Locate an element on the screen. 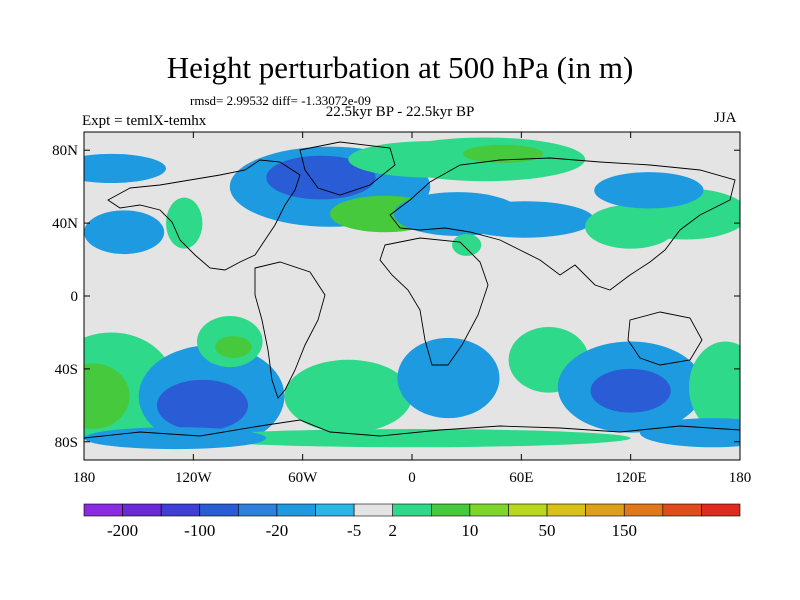 Image resolution: width=800 pixels, height=600 pixels. stats-line: rmsd= 2.99532 diff= -1.33072e-09 is located at coordinates (280, 100).